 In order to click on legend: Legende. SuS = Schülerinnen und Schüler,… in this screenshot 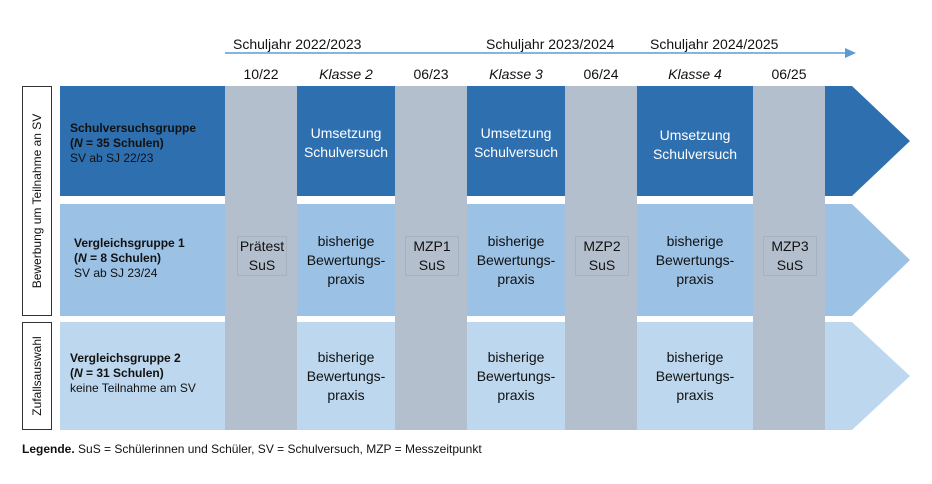, I will do `click(252, 449)`.